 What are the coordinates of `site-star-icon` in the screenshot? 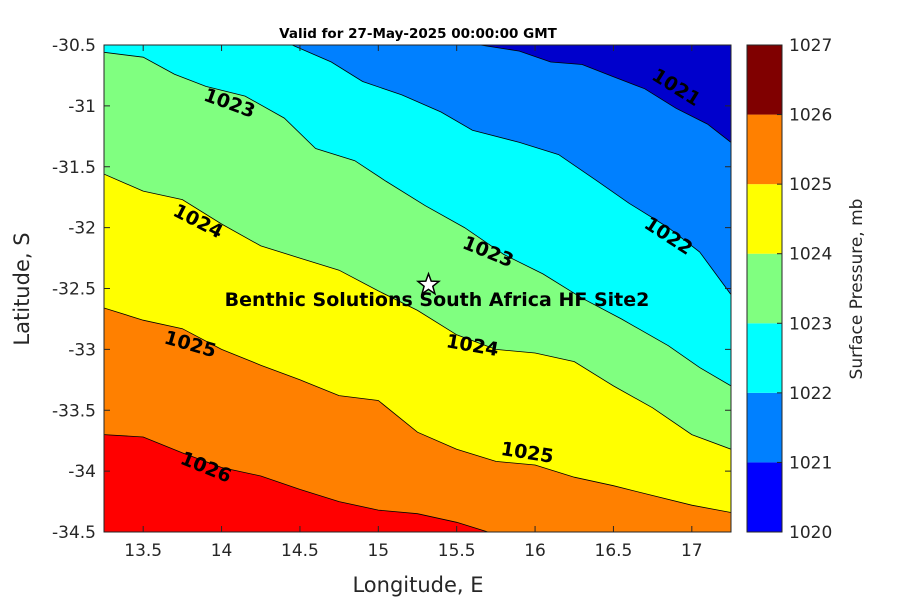 It's located at (428, 283).